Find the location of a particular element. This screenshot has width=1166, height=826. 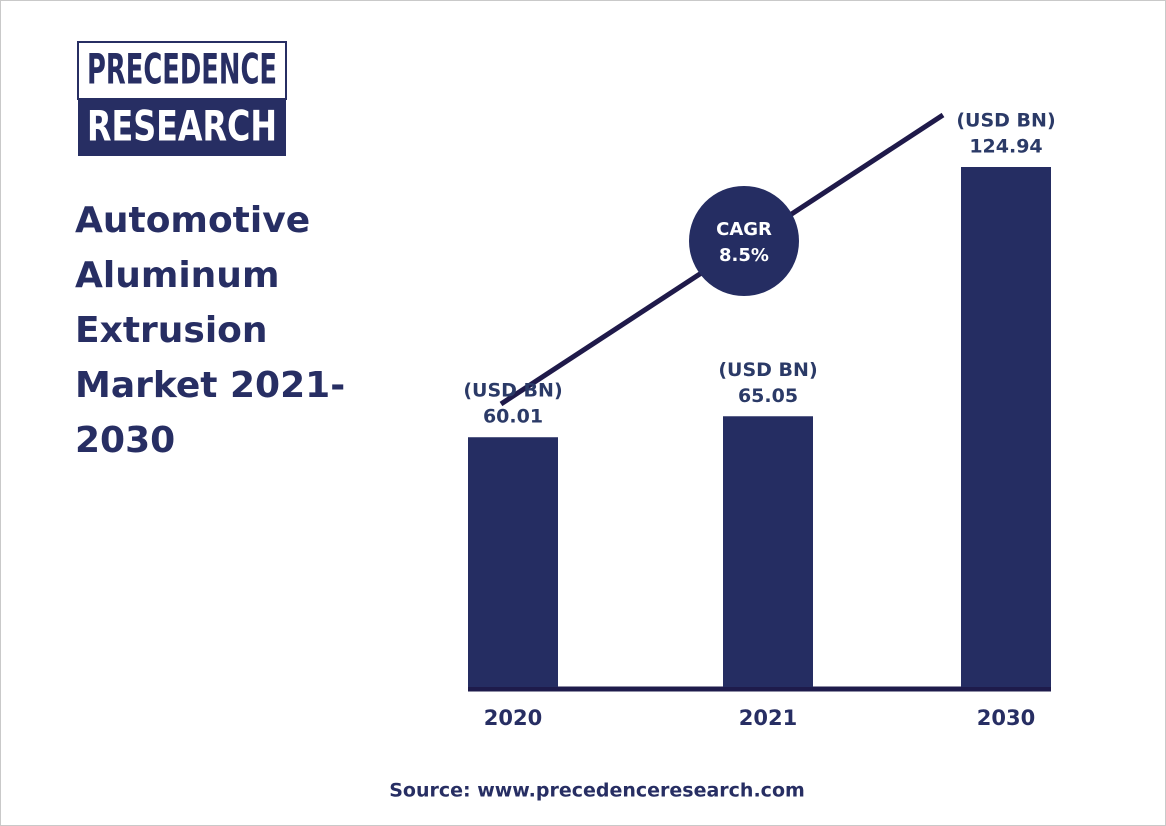

logo-text: PRECEDENCE is located at coordinates (182, 69).